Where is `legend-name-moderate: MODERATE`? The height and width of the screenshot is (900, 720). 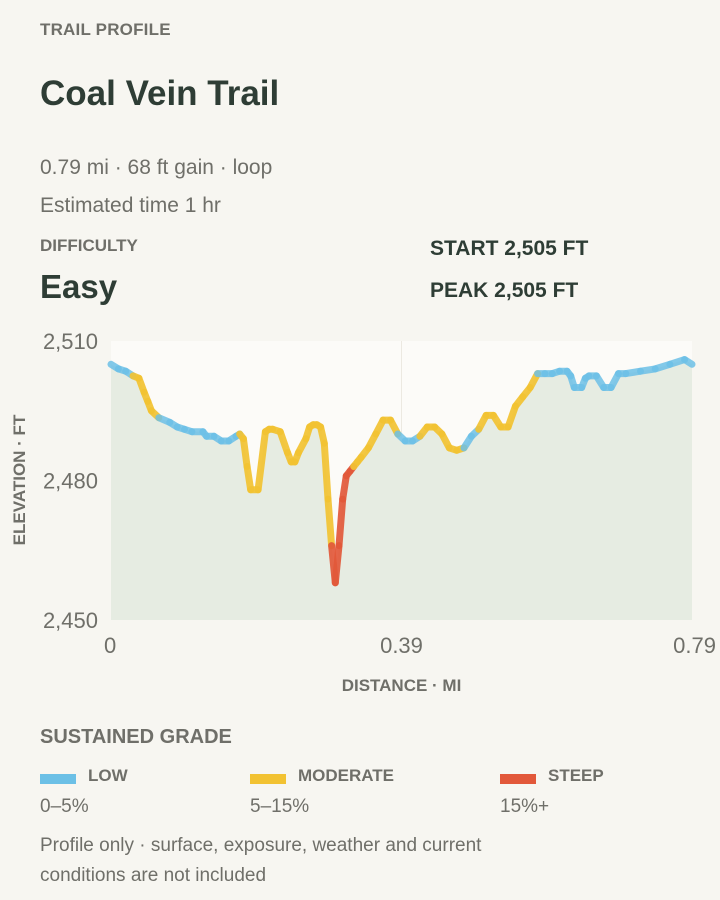 legend-name-moderate: MODERATE is located at coordinates (346, 775).